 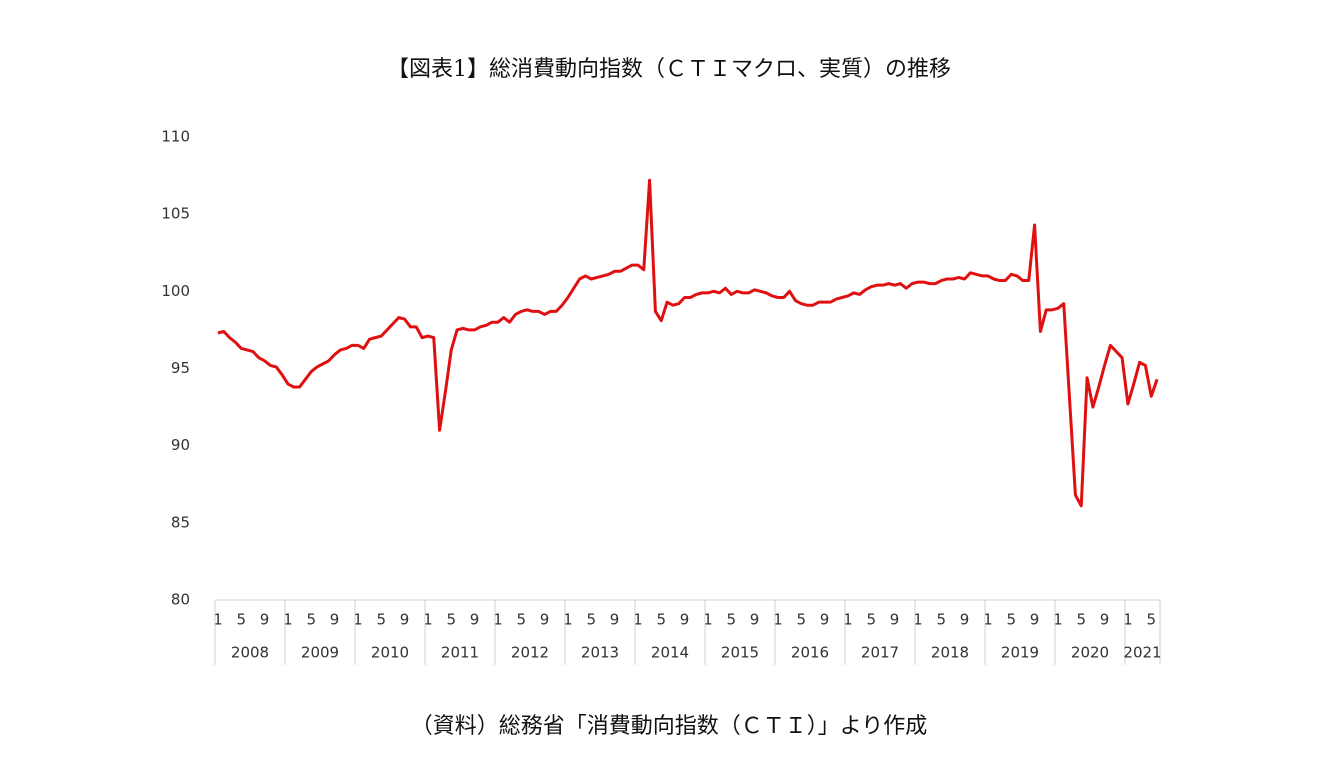 What do you see at coordinates (950, 653) in the screenshot?
I see `year-label: 2018` at bounding box center [950, 653].